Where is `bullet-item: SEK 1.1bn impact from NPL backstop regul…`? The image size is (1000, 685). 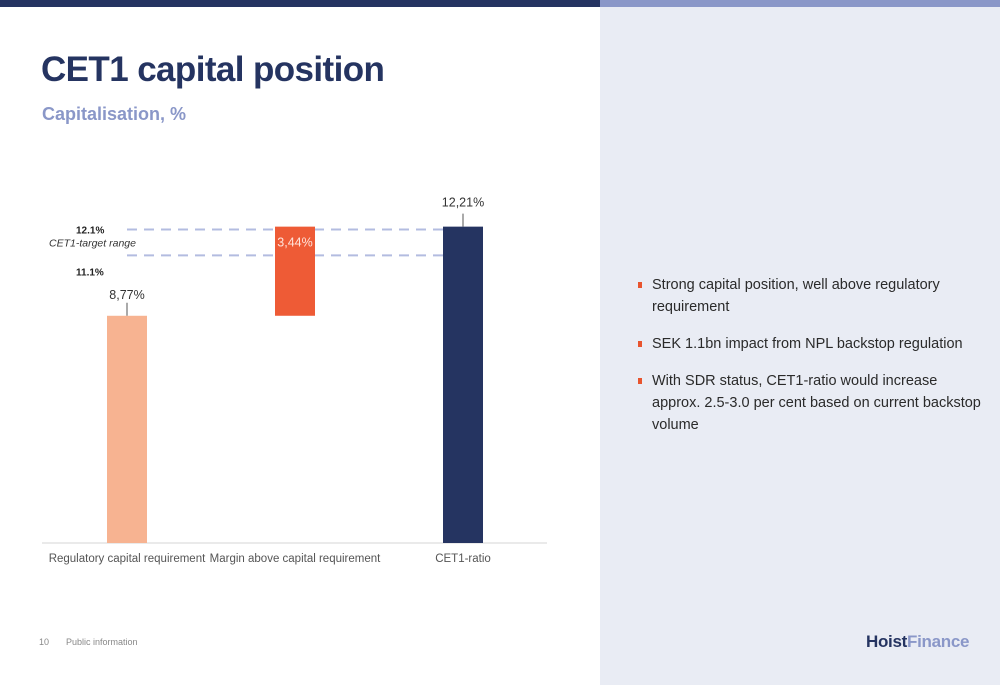 bullet-item: SEK 1.1bn impact from NPL backstop regul… is located at coordinates (810, 344).